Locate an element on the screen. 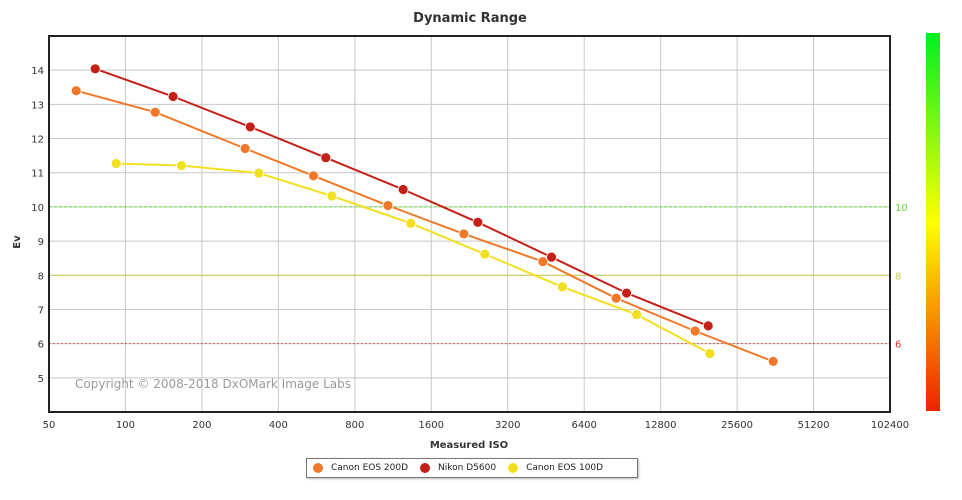  legend-item: Nikon D5600 is located at coordinates (458, 468).